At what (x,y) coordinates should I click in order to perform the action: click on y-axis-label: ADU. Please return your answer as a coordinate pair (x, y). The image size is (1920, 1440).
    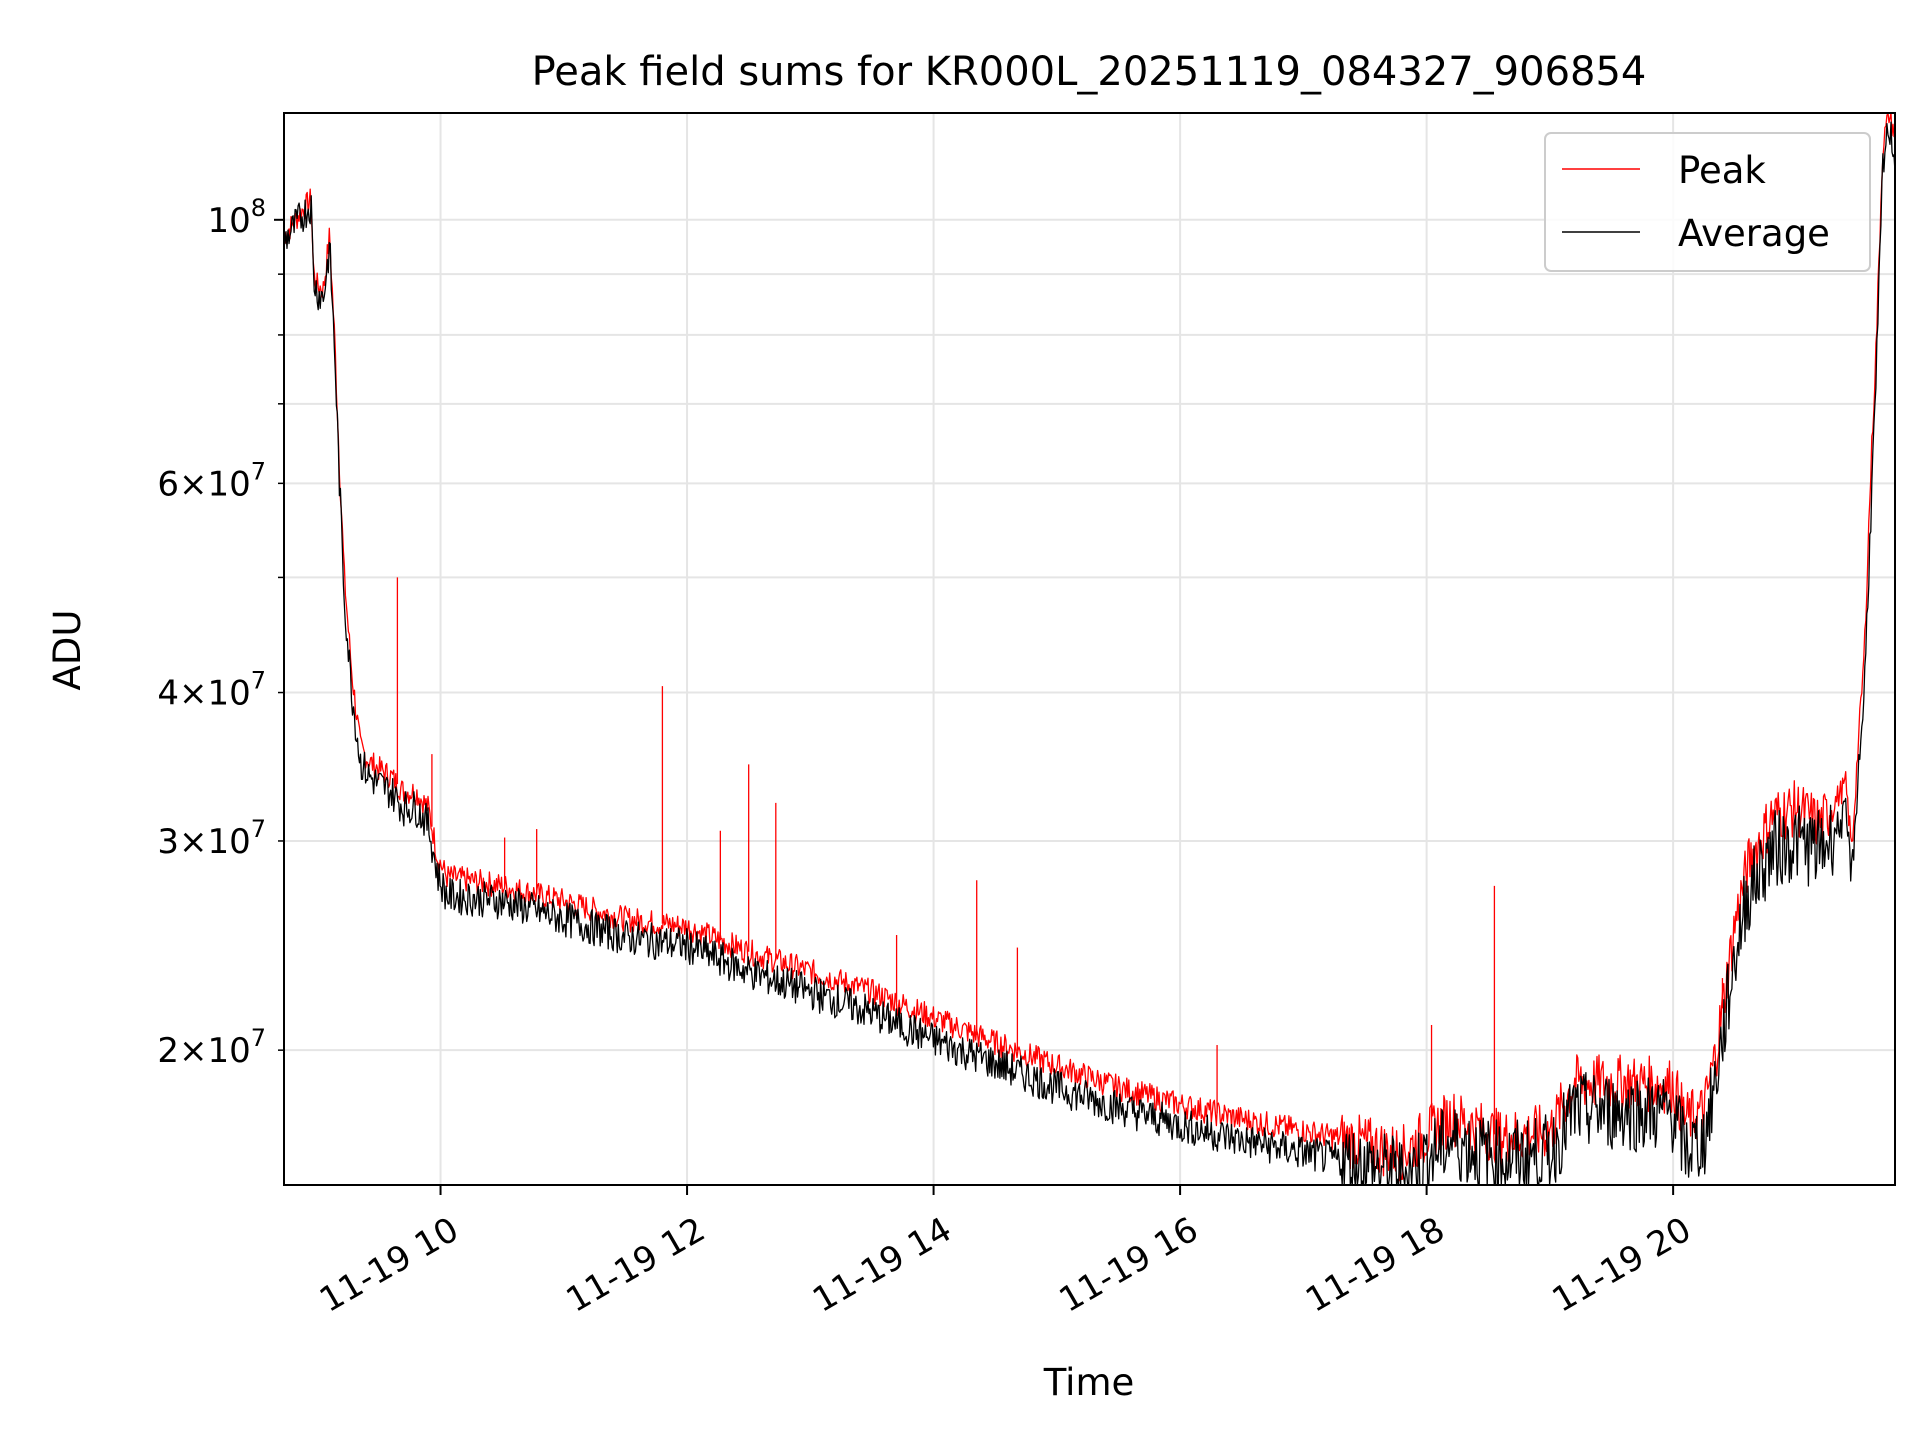
    Looking at the image, I should click on (67, 650).